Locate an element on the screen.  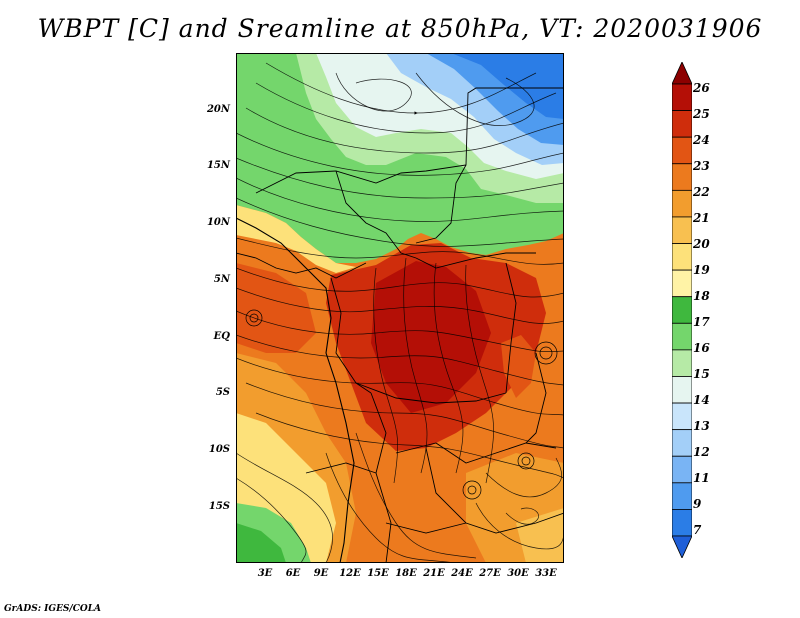
colorbar is located at coordinates (682, 310).